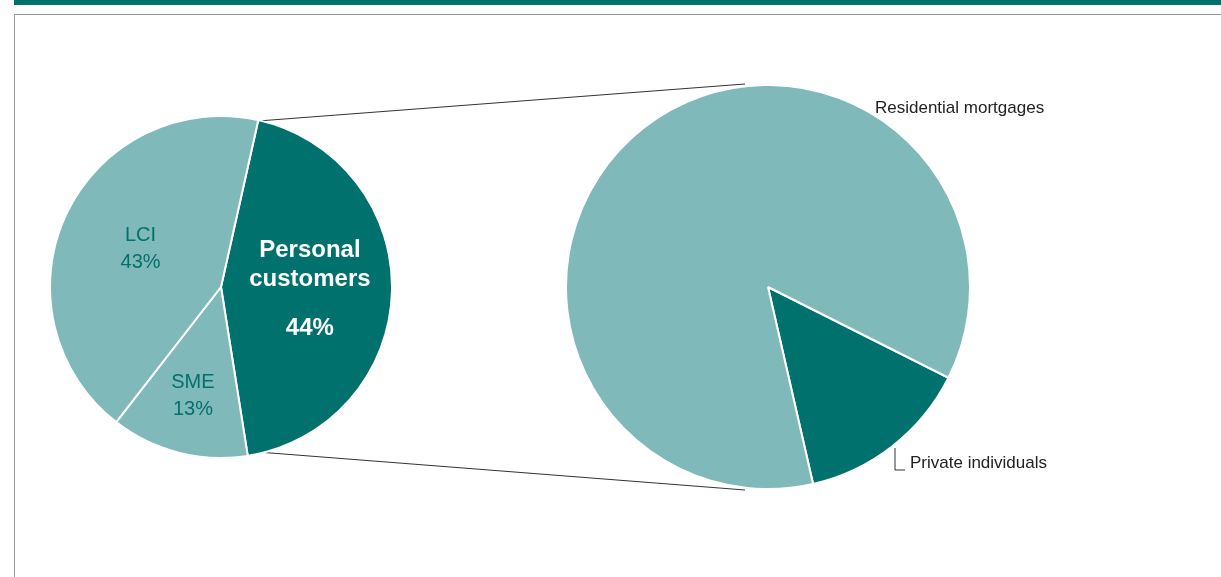 This screenshot has height=577, width=1221. Describe the element at coordinates (193, 381) in the screenshot. I see `slice-label: SME` at that location.